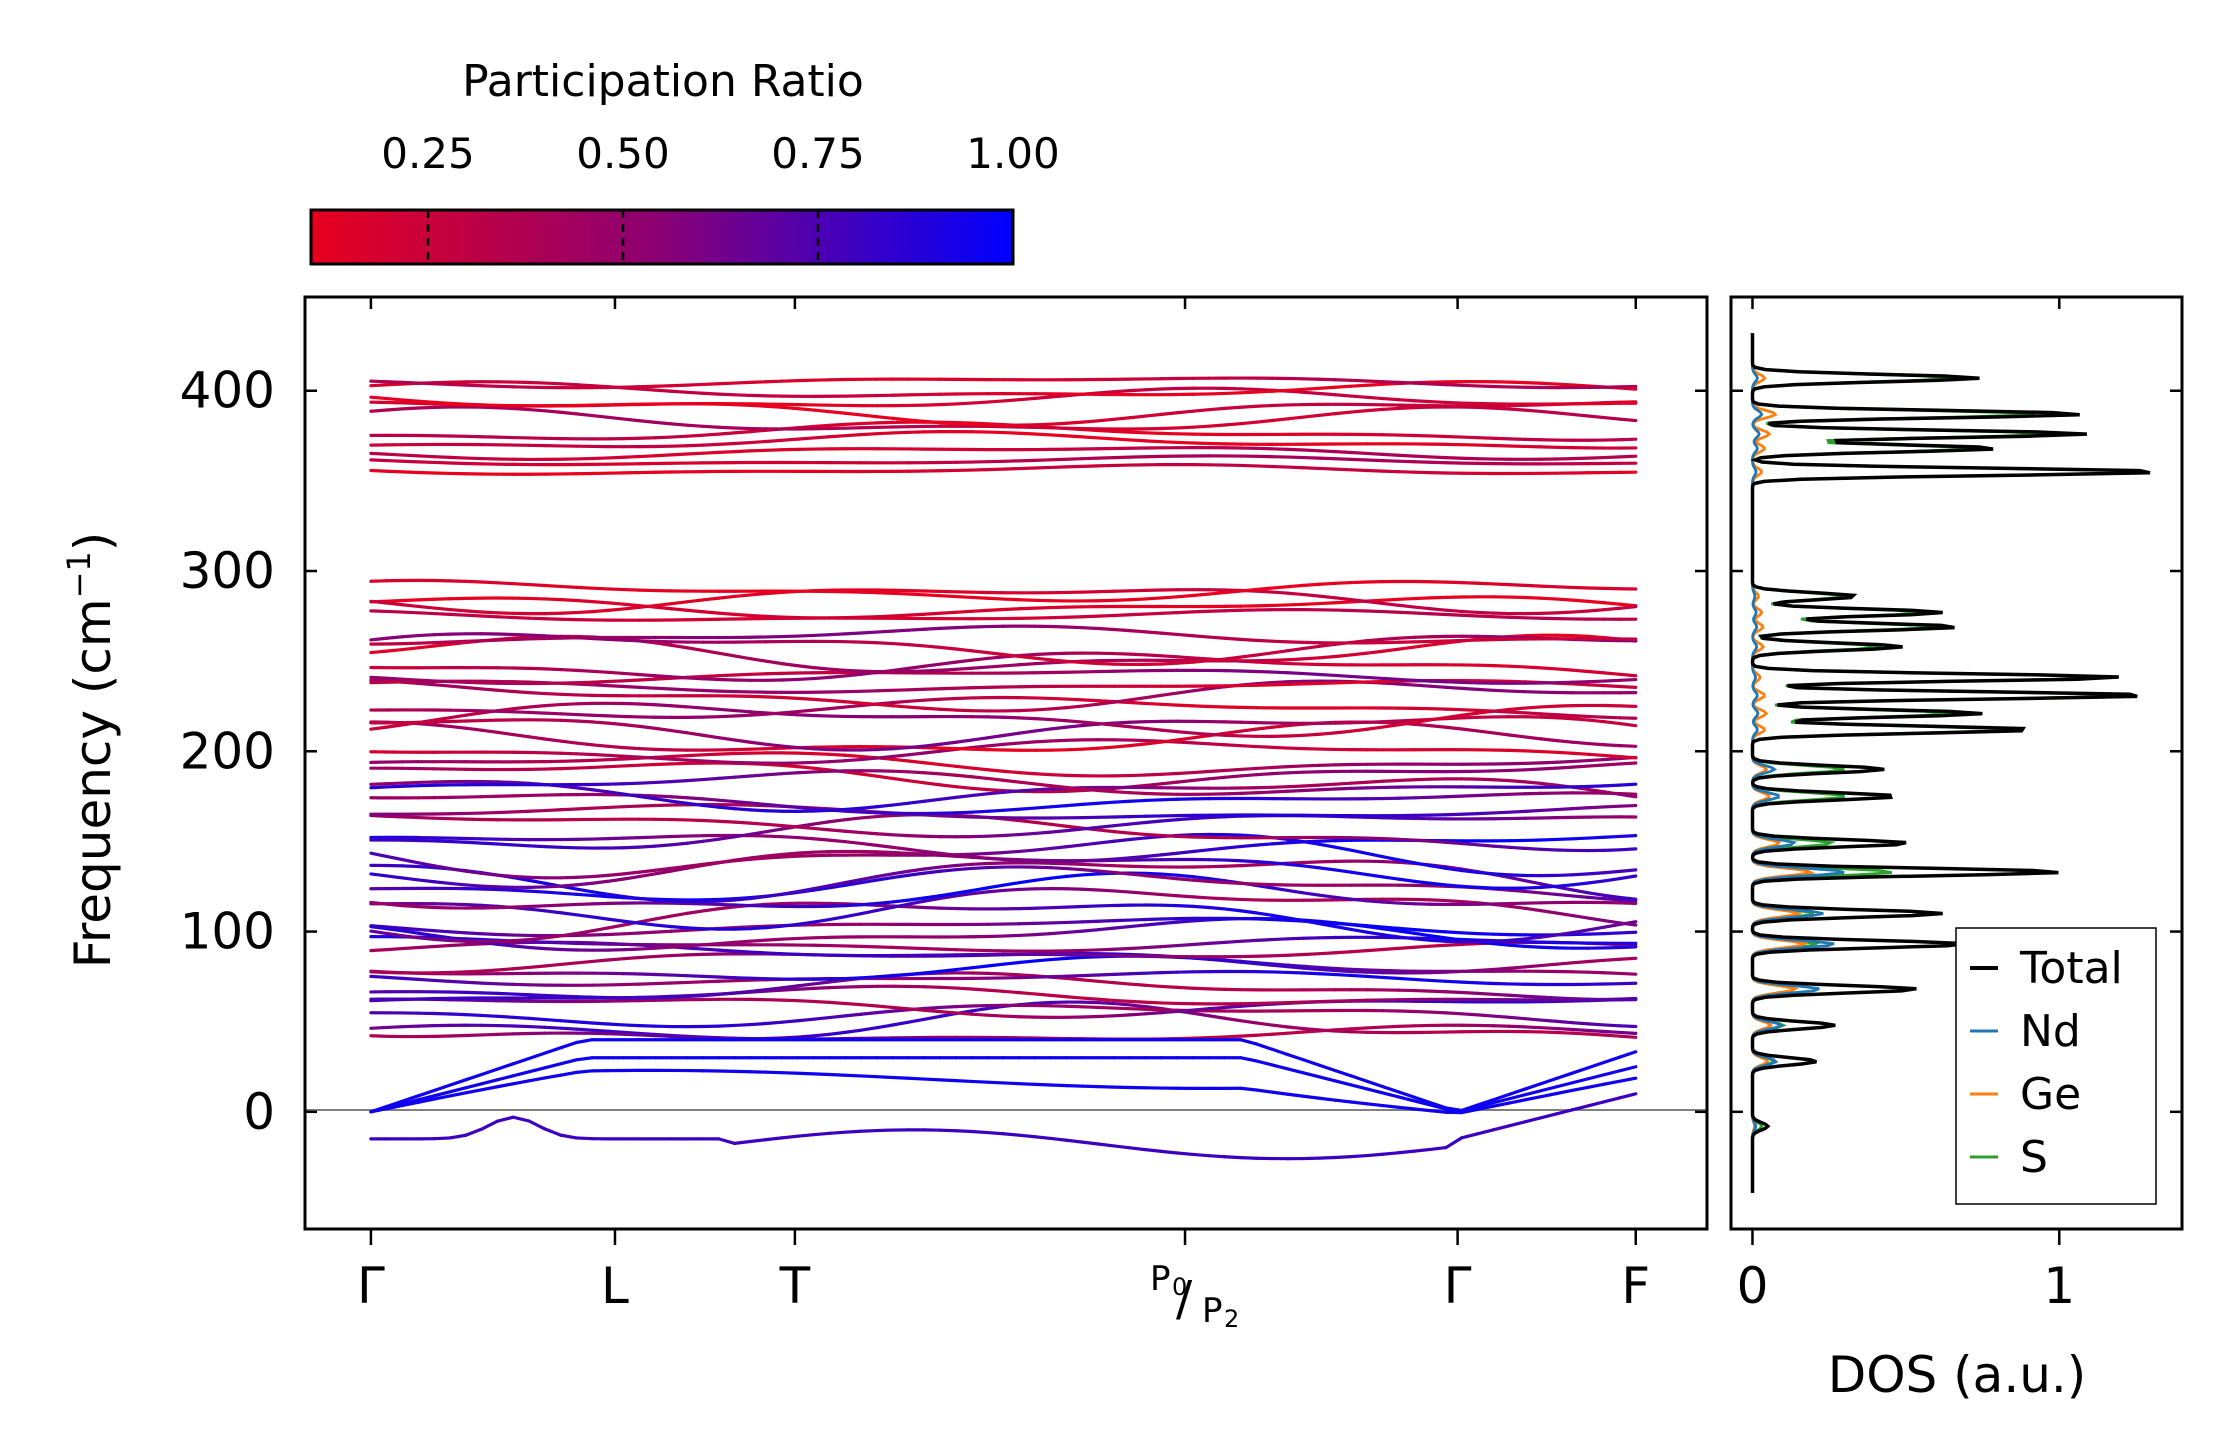  Describe the element at coordinates (1458, 1286) in the screenshot. I see `kpoint-label: Γ` at that location.